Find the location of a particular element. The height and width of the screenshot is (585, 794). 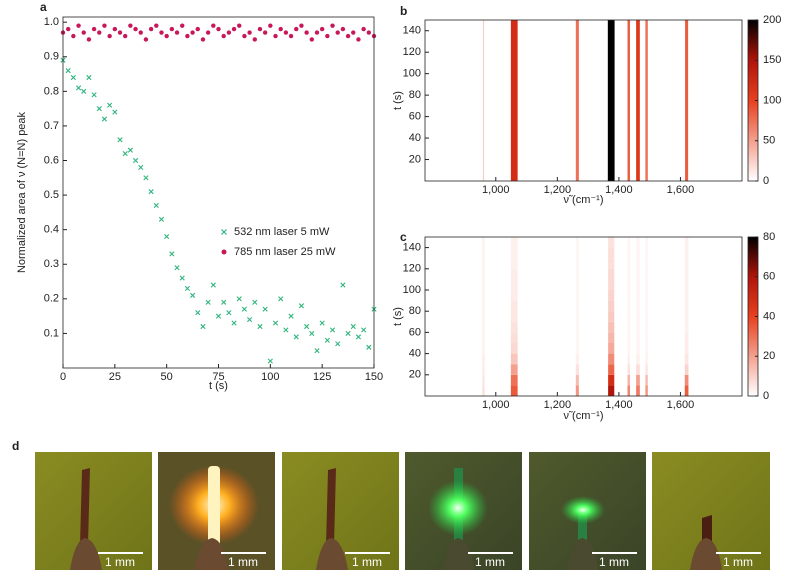

y-tick-label: 60 is located at coordinates (415, 117).